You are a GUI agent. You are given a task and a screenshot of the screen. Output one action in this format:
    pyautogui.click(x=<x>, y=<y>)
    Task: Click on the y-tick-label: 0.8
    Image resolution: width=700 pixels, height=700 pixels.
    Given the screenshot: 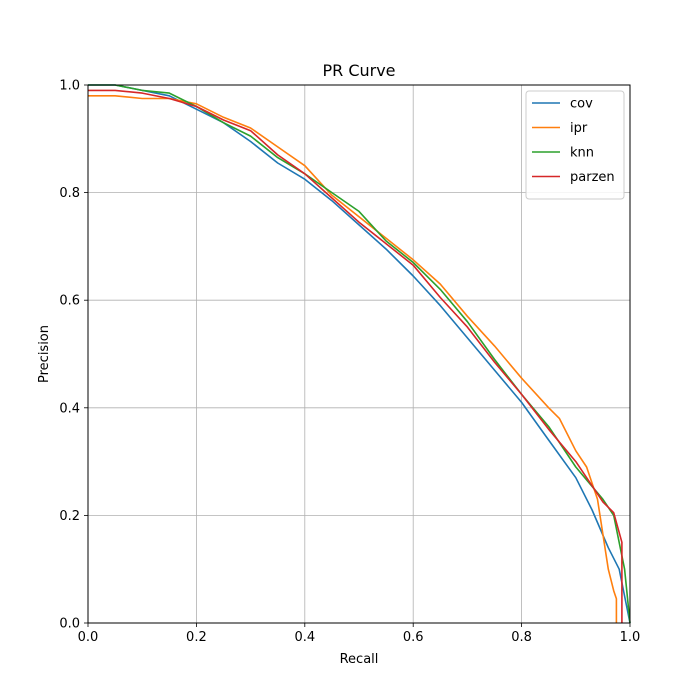 What is the action you would take?
    pyautogui.click(x=69, y=193)
    